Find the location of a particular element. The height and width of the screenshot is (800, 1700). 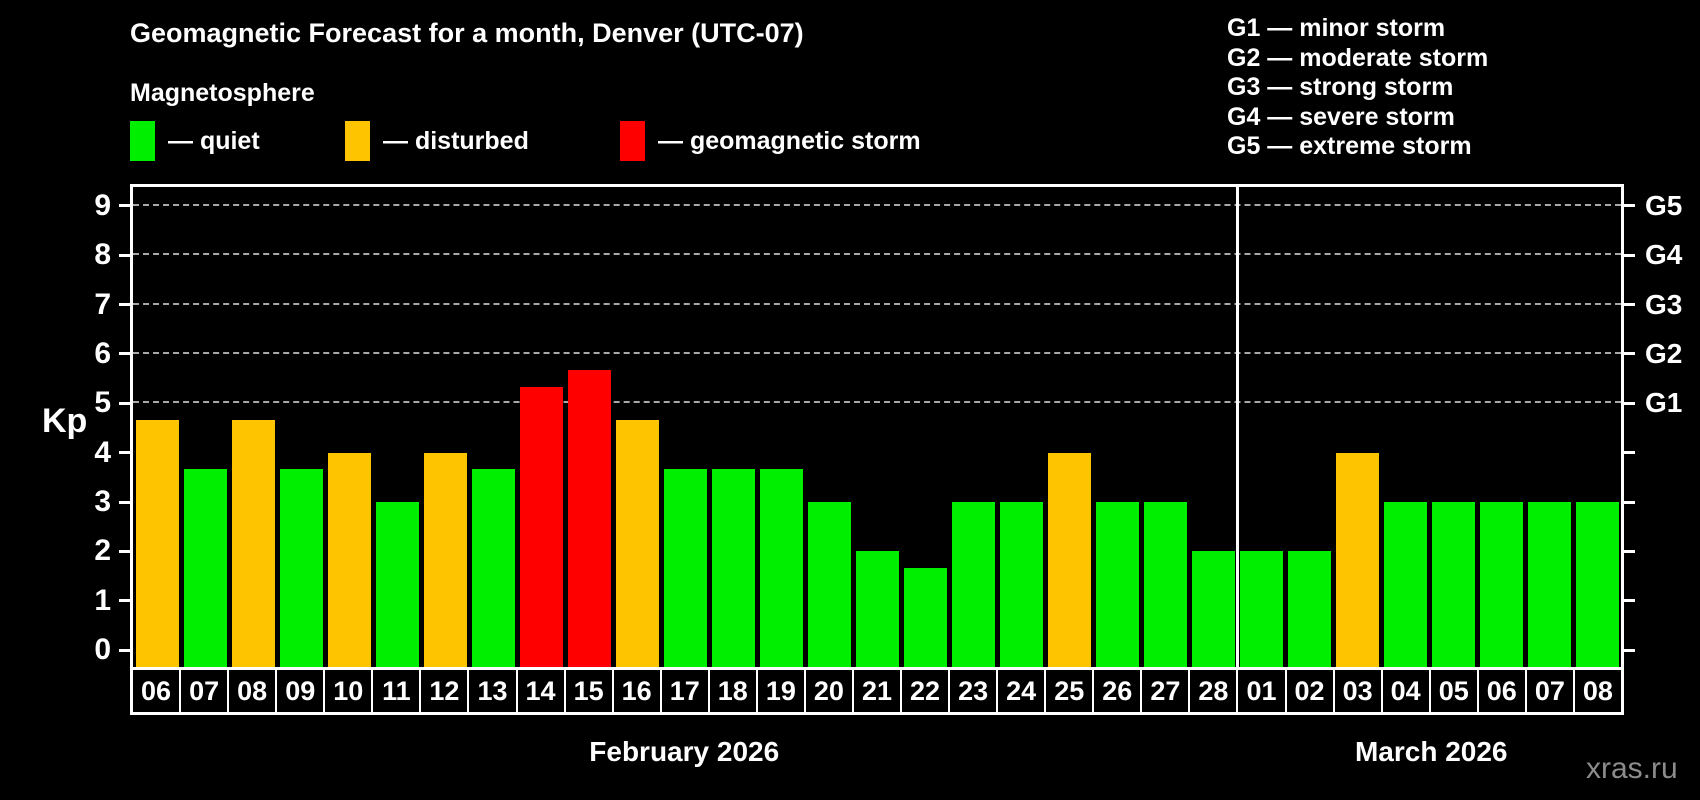

legend-swatch-quiet is located at coordinates (142, 141).